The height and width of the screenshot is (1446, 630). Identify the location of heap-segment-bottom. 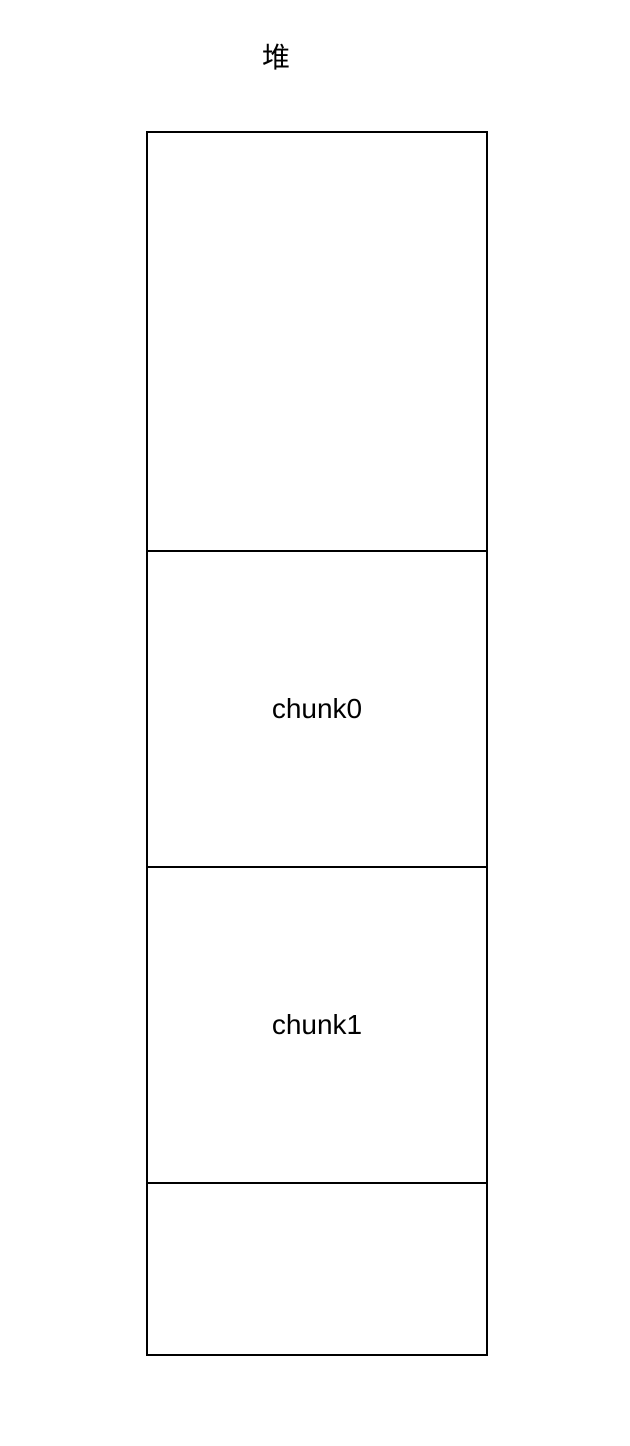
(317, 1269).